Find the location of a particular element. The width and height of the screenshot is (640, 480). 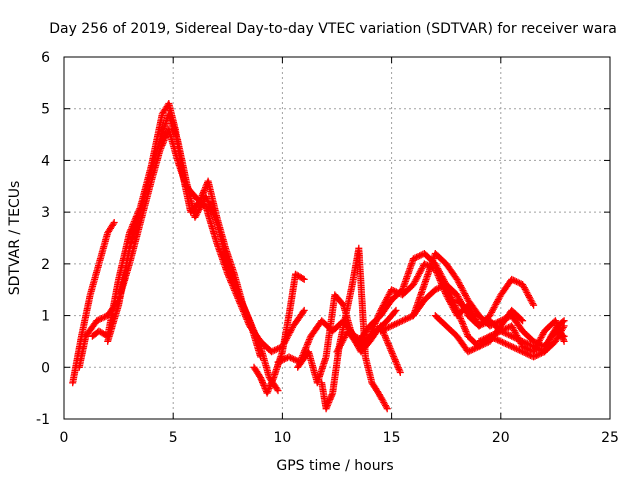

y-axis-label: SDTVAR / TECUs is located at coordinates (15, 238).